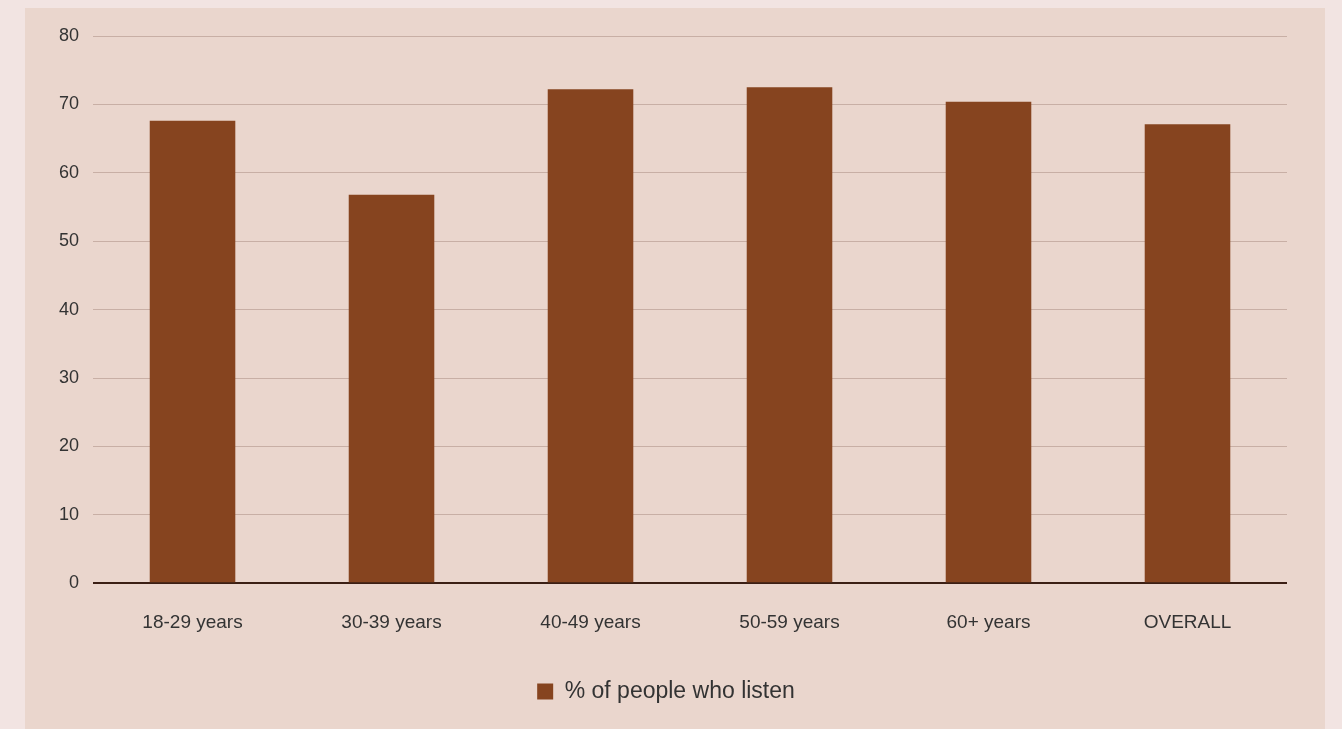 Image resolution: width=1342 pixels, height=729 pixels. I want to click on x-tick-label: 60+ years, so click(988, 621).